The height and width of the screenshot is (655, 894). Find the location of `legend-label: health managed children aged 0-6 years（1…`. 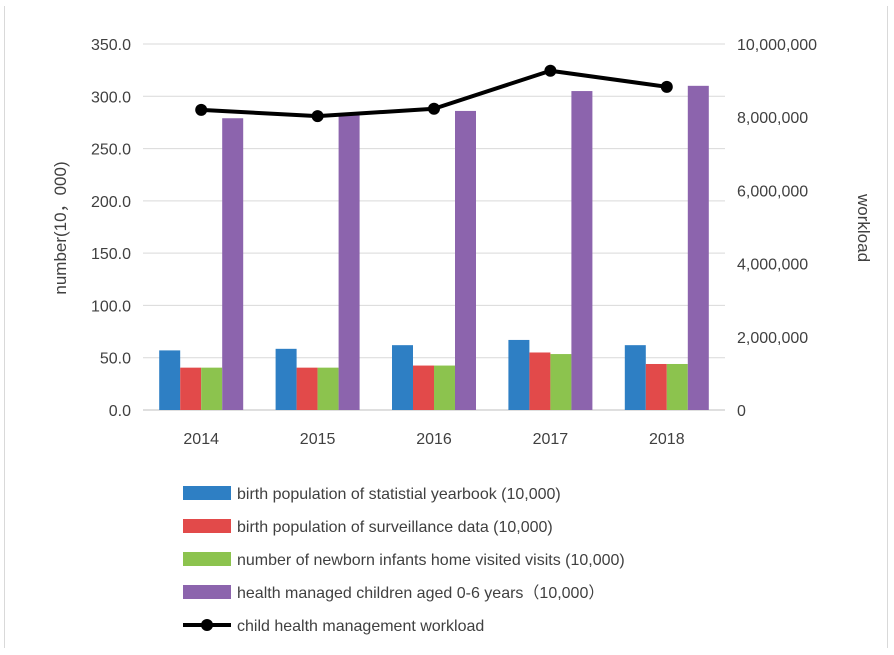

legend-label: health managed children aged 0-6 years（1… is located at coordinates (420, 593).